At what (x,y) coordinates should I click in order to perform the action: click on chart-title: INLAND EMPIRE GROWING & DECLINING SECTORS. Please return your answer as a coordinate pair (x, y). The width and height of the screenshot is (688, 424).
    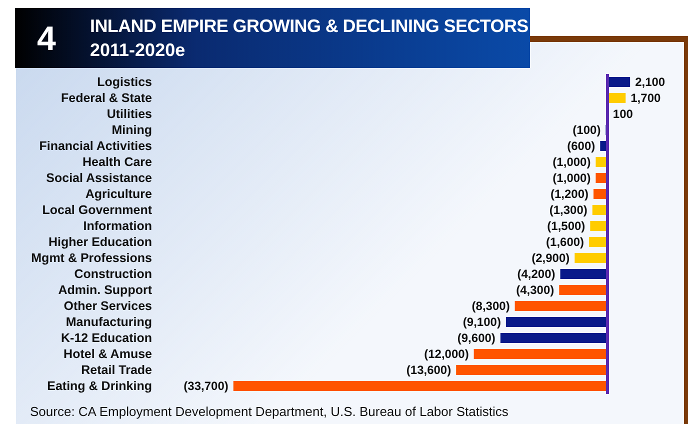
    Looking at the image, I should click on (309, 26).